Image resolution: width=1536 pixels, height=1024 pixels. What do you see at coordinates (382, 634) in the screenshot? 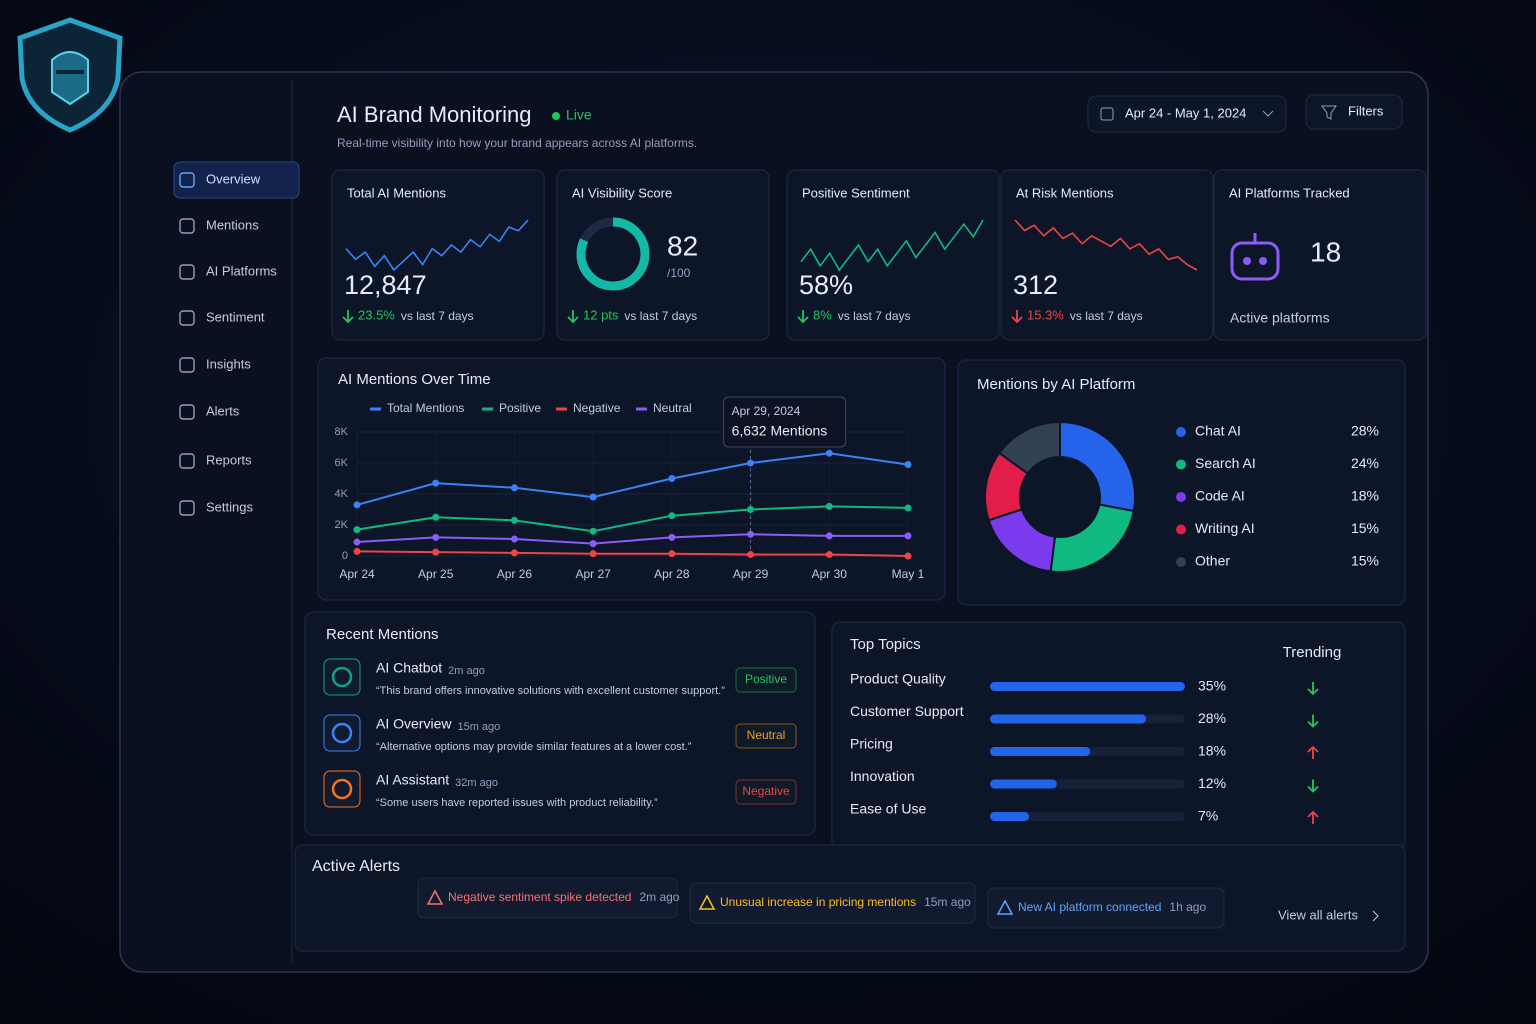
I see `section-title: Recent Mentions` at bounding box center [382, 634].